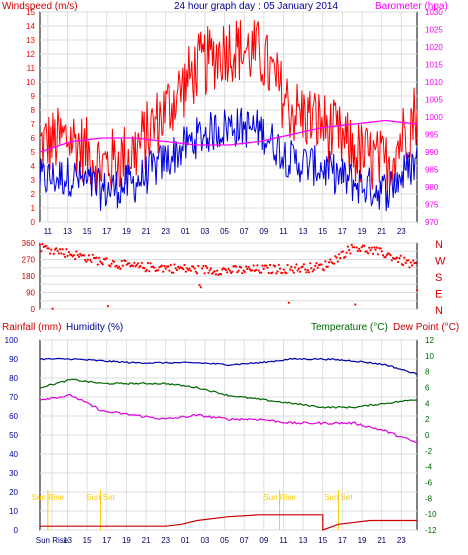 The height and width of the screenshot is (555, 468). I want to click on series-barometer, so click(228, 136).